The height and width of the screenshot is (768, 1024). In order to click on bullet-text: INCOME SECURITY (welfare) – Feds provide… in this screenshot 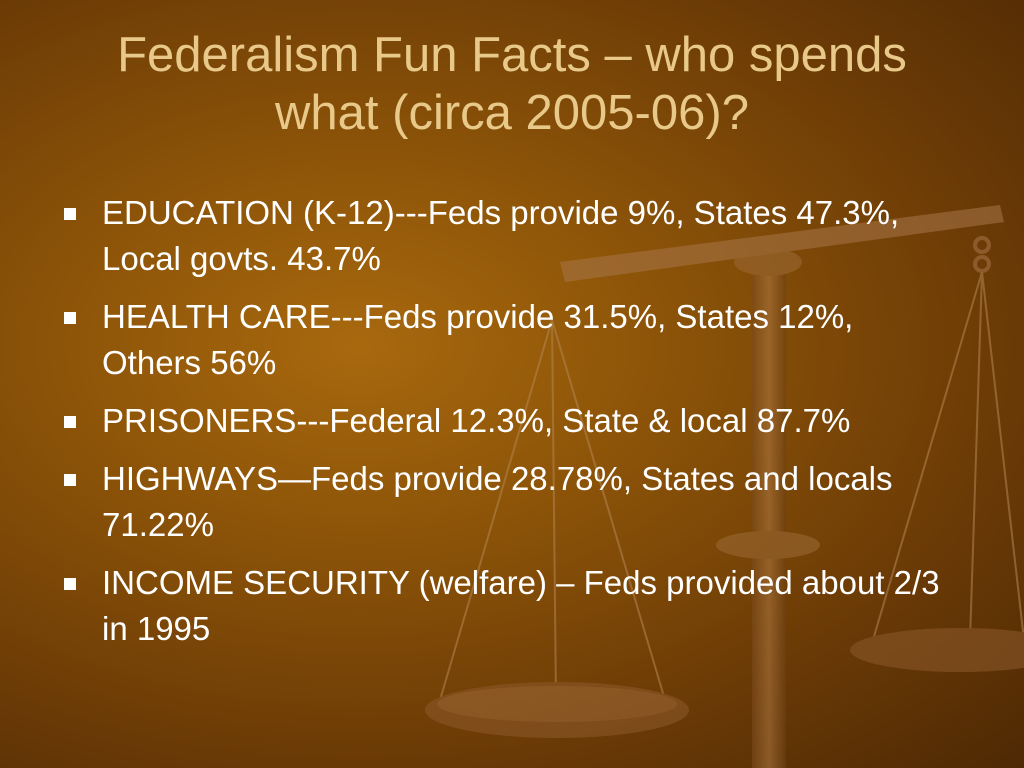, I will do `click(521, 605)`.